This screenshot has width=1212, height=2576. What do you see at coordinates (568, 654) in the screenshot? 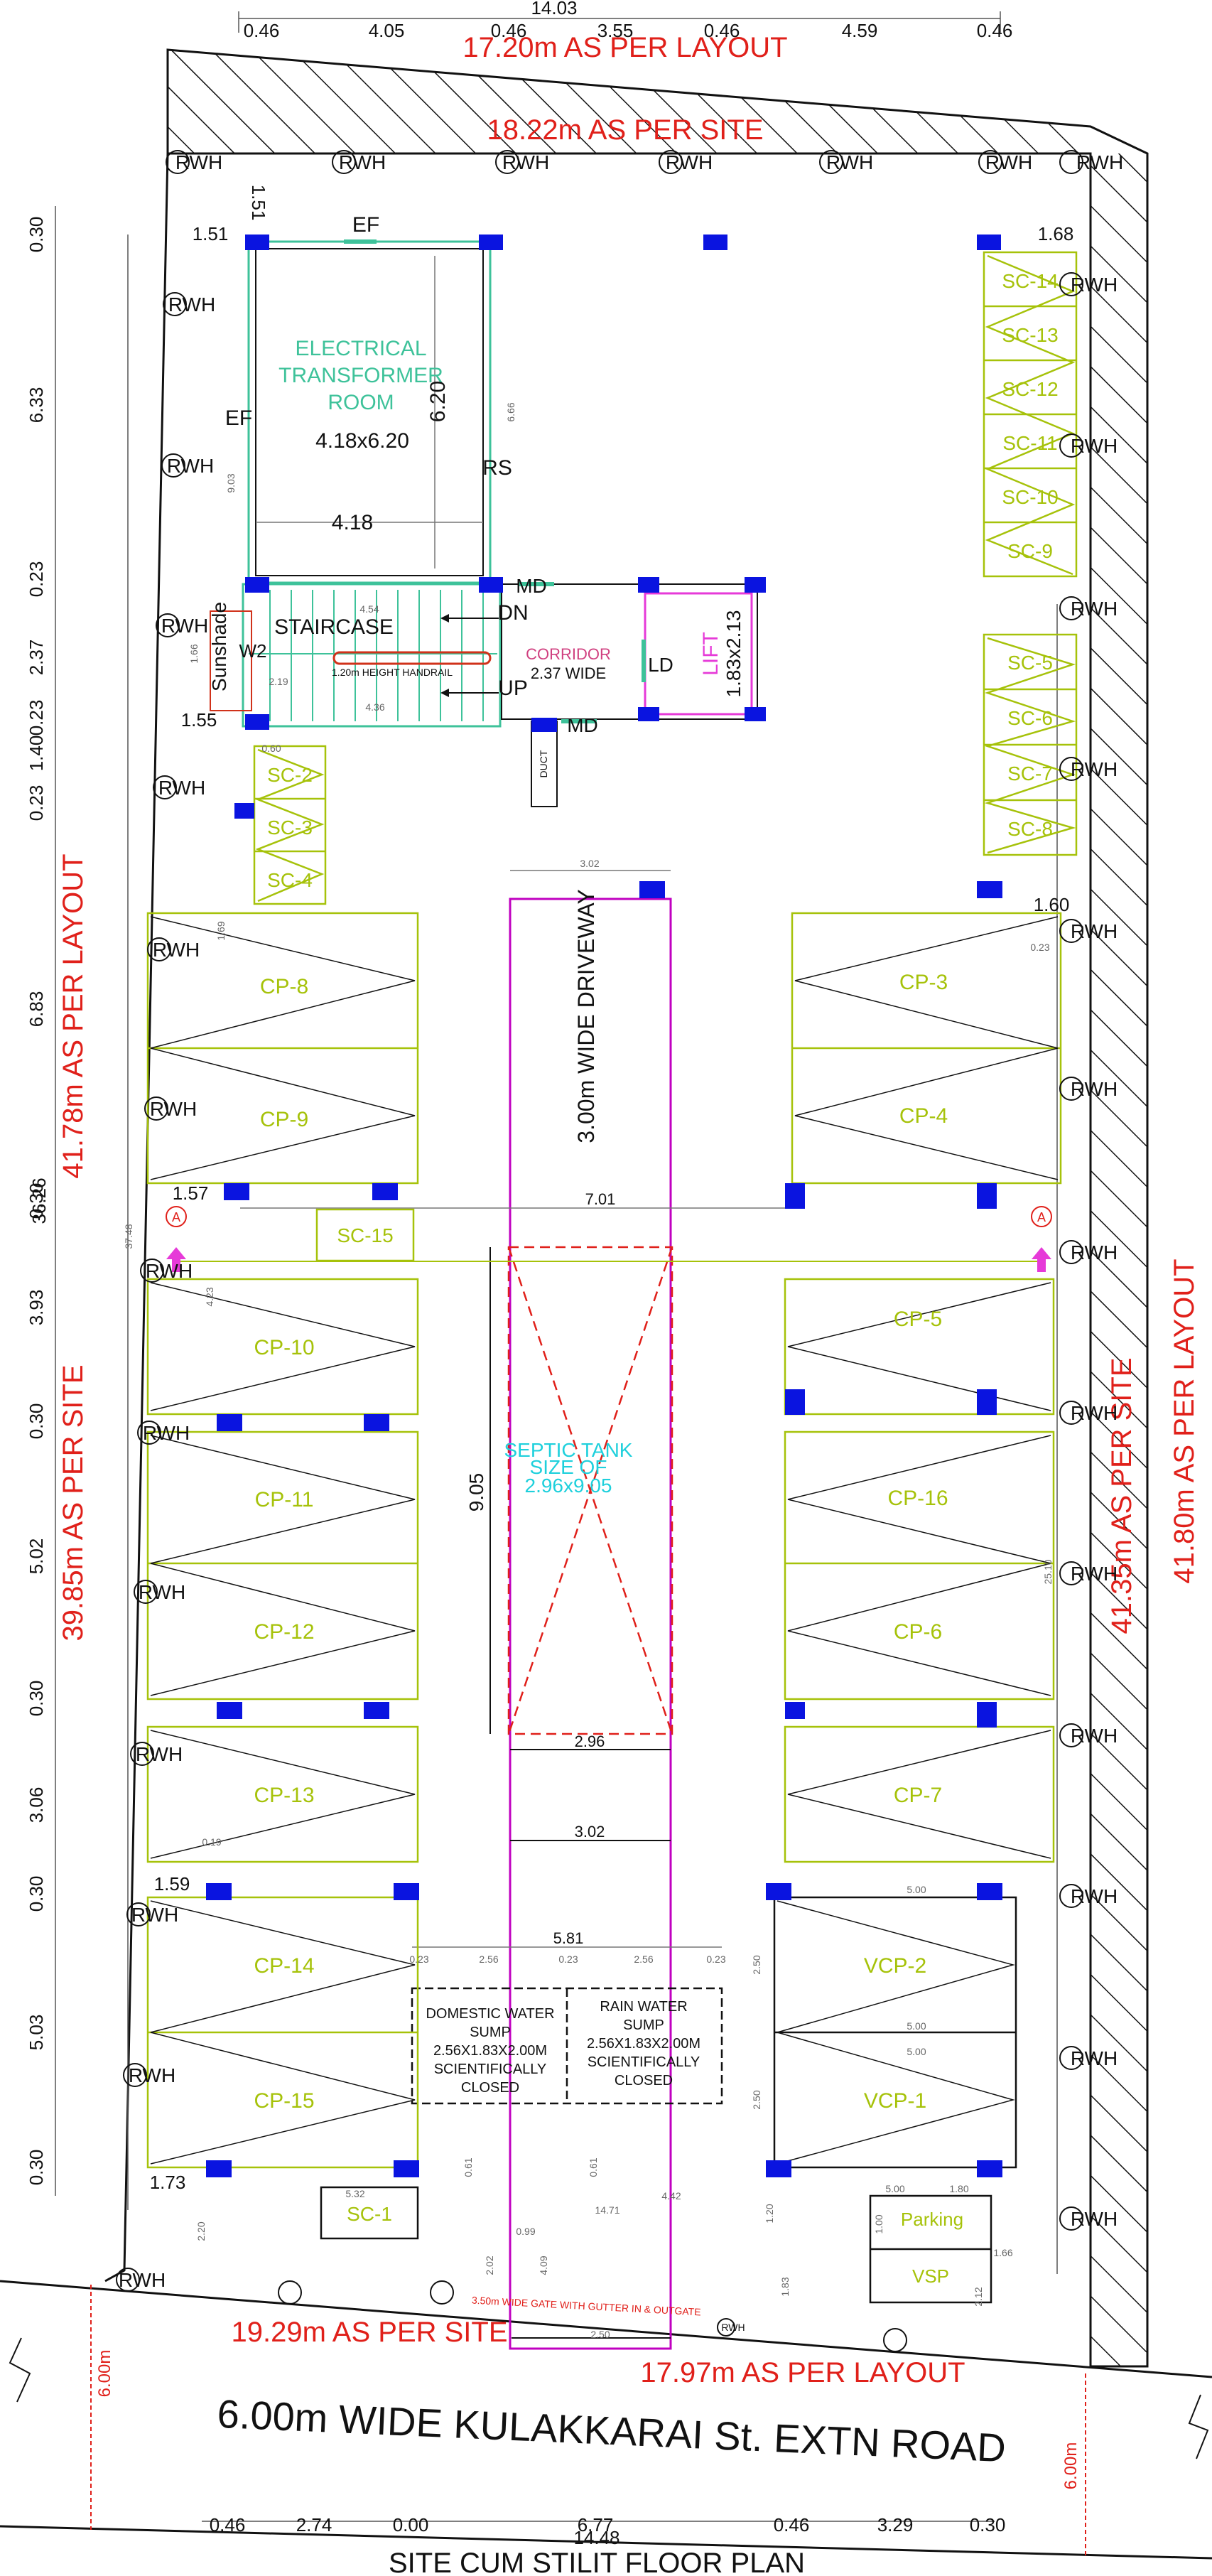
I see `corridor-label: CORRIDOR` at bounding box center [568, 654].